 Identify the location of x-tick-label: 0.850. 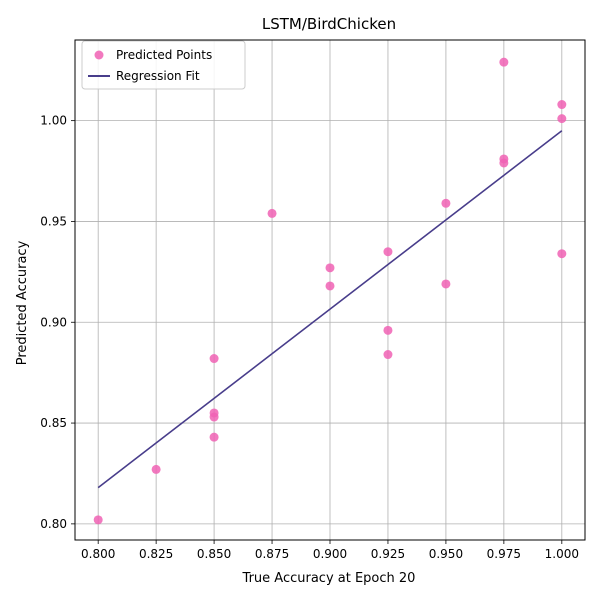
(214, 554).